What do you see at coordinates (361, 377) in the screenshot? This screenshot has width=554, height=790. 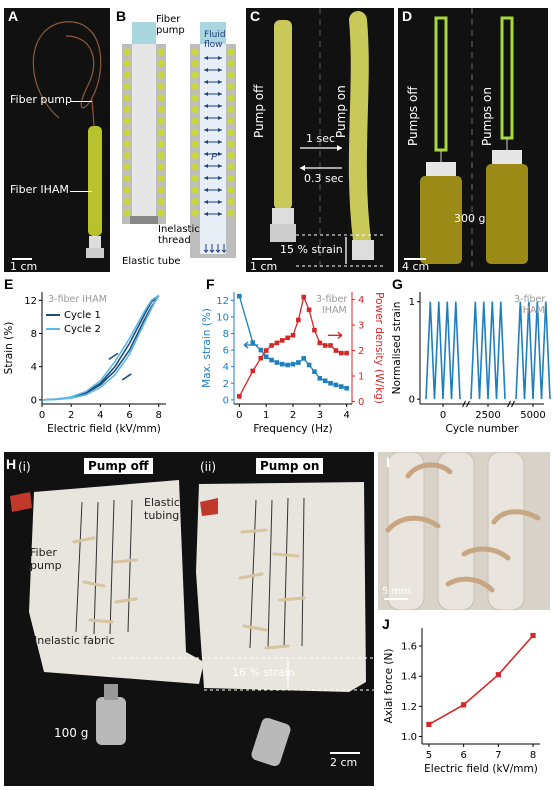 I see `y-right-tick-label: 1` at bounding box center [361, 377].